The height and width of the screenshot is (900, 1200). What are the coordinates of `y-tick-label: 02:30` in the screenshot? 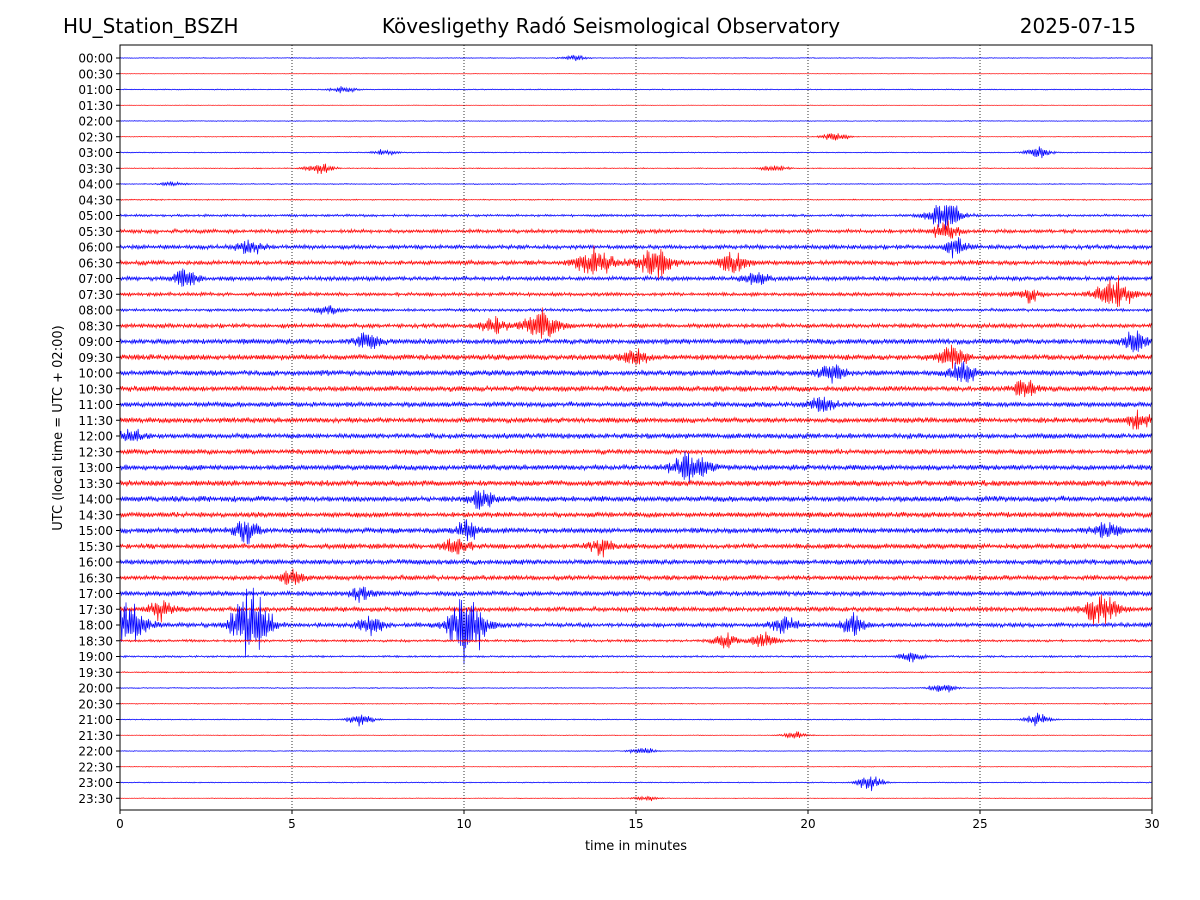 It's located at (95, 137).